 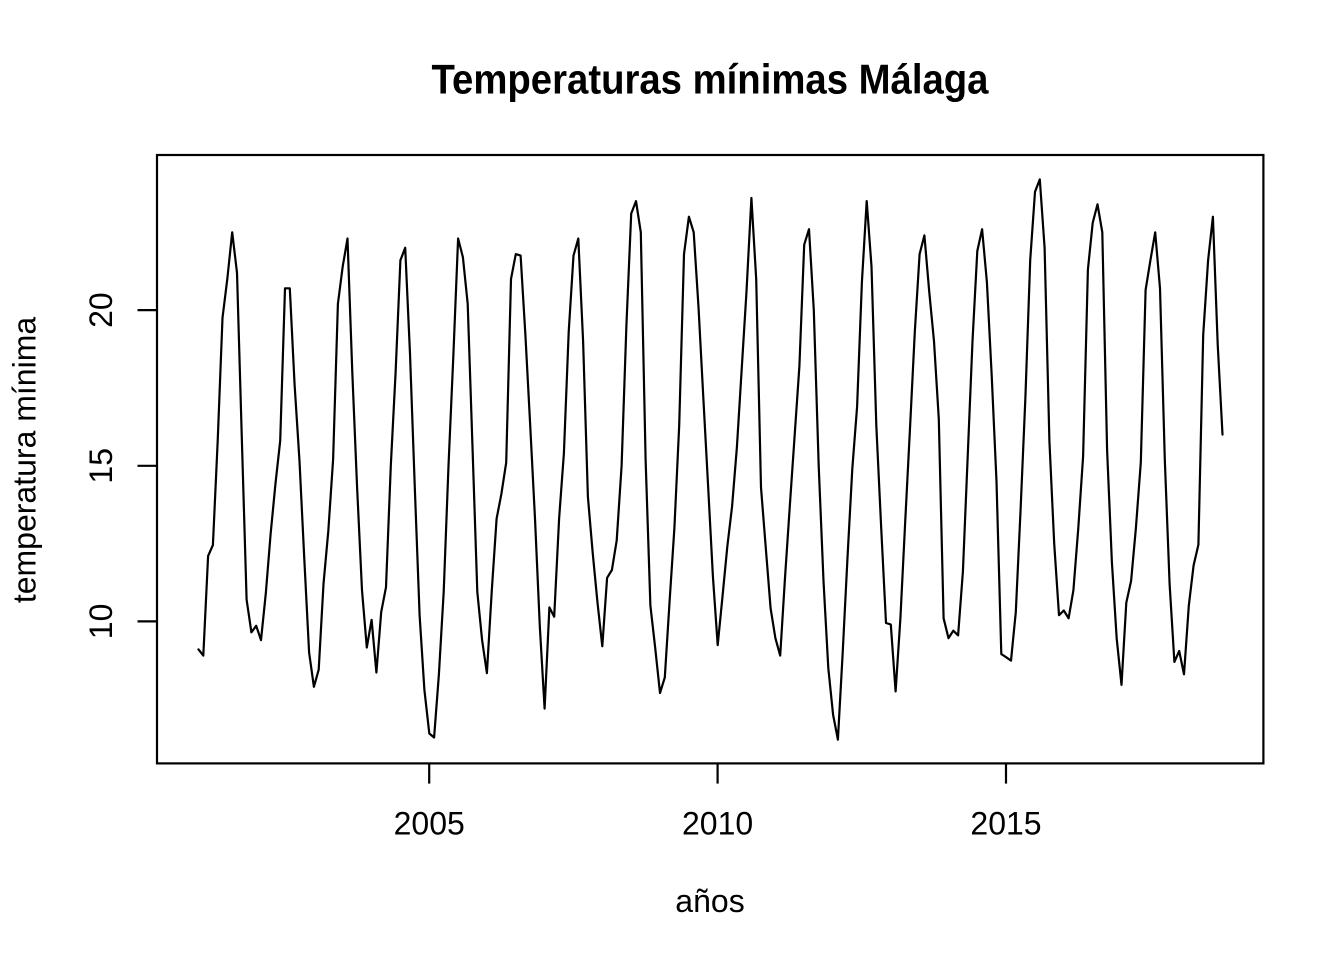 I want to click on svg-text: temperatura mínima, so click(x=25, y=460).